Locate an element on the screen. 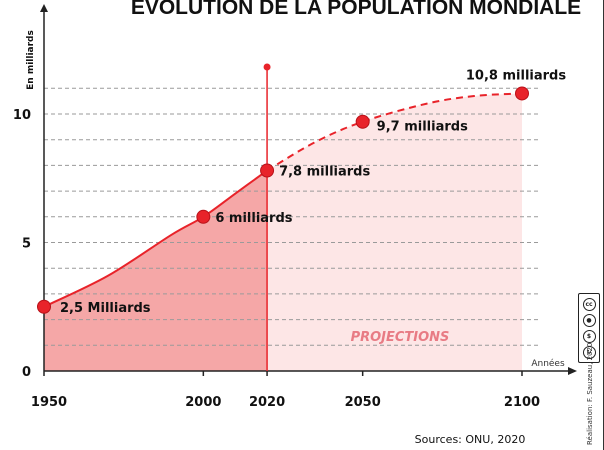  x-tick-label: 2100 is located at coordinates (522, 402).